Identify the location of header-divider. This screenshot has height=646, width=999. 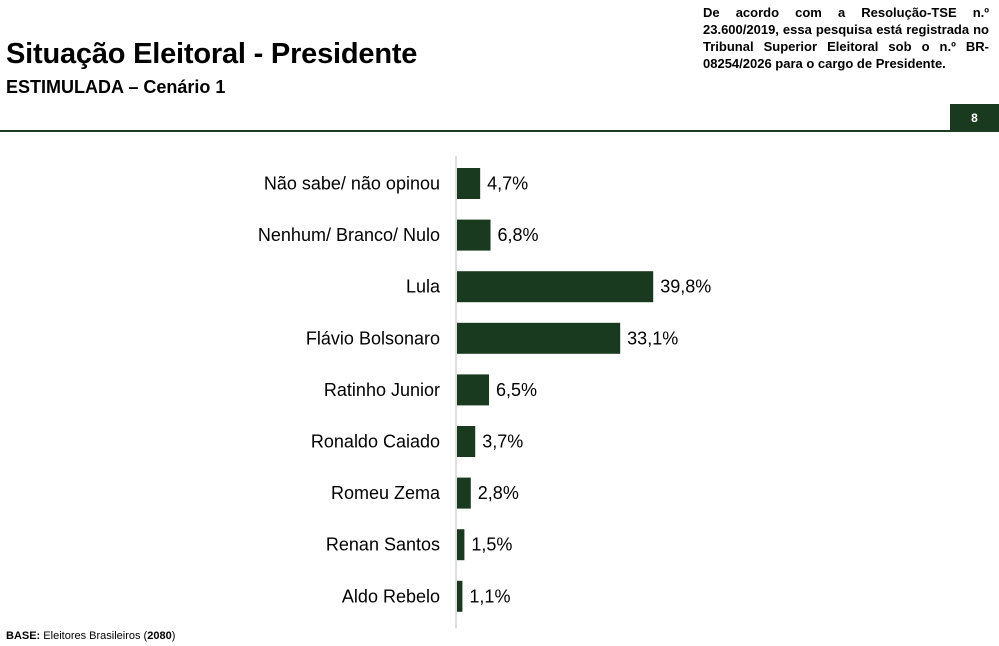
(499, 131).